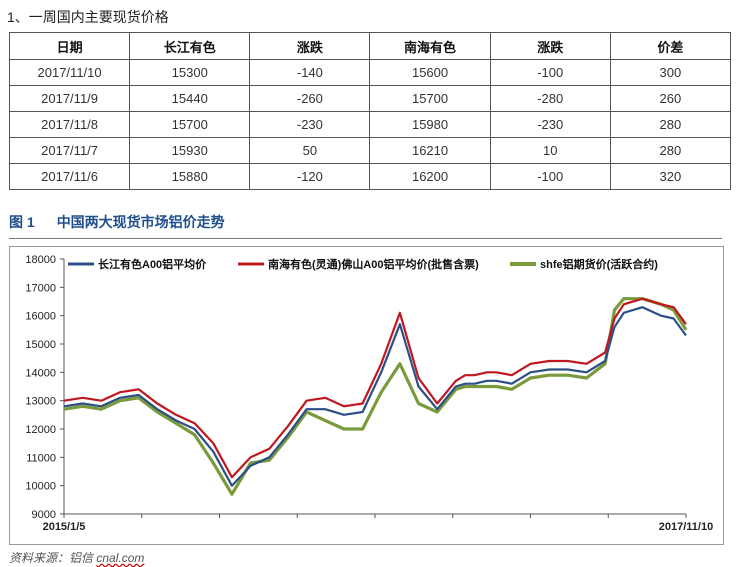  Describe the element at coordinates (40, 260) in the screenshot. I see `y-tick-label: 18000` at that location.